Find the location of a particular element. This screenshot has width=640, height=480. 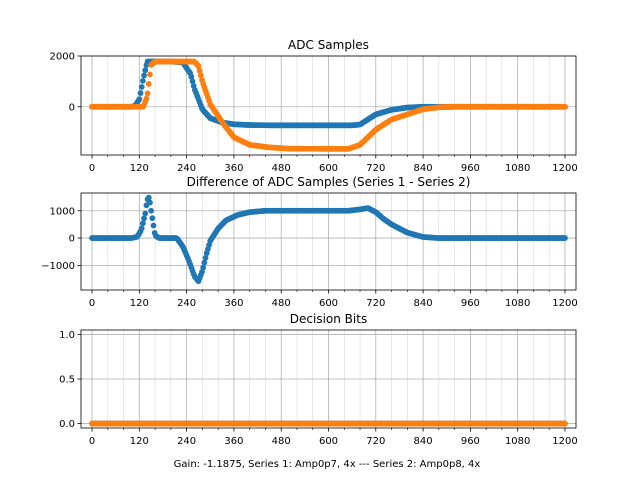

y-tick-label: −1000 is located at coordinates (58, 266).